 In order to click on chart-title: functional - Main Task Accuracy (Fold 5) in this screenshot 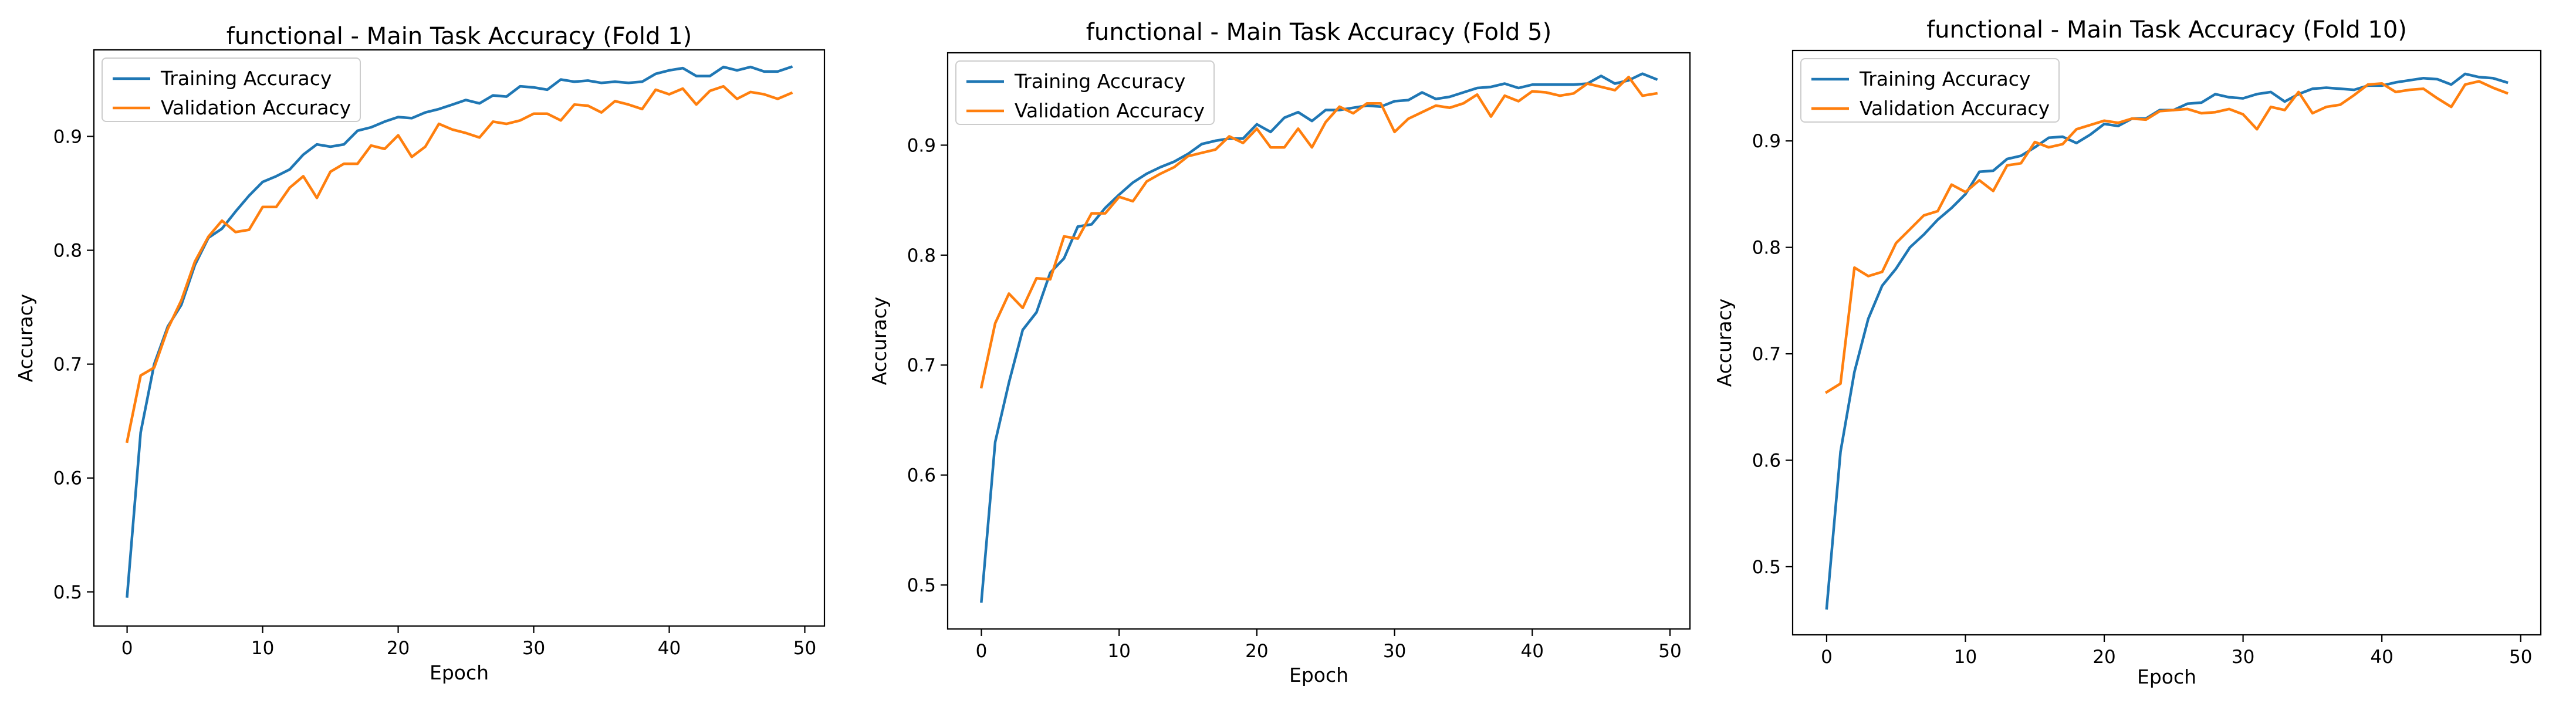, I will do `click(1318, 32)`.